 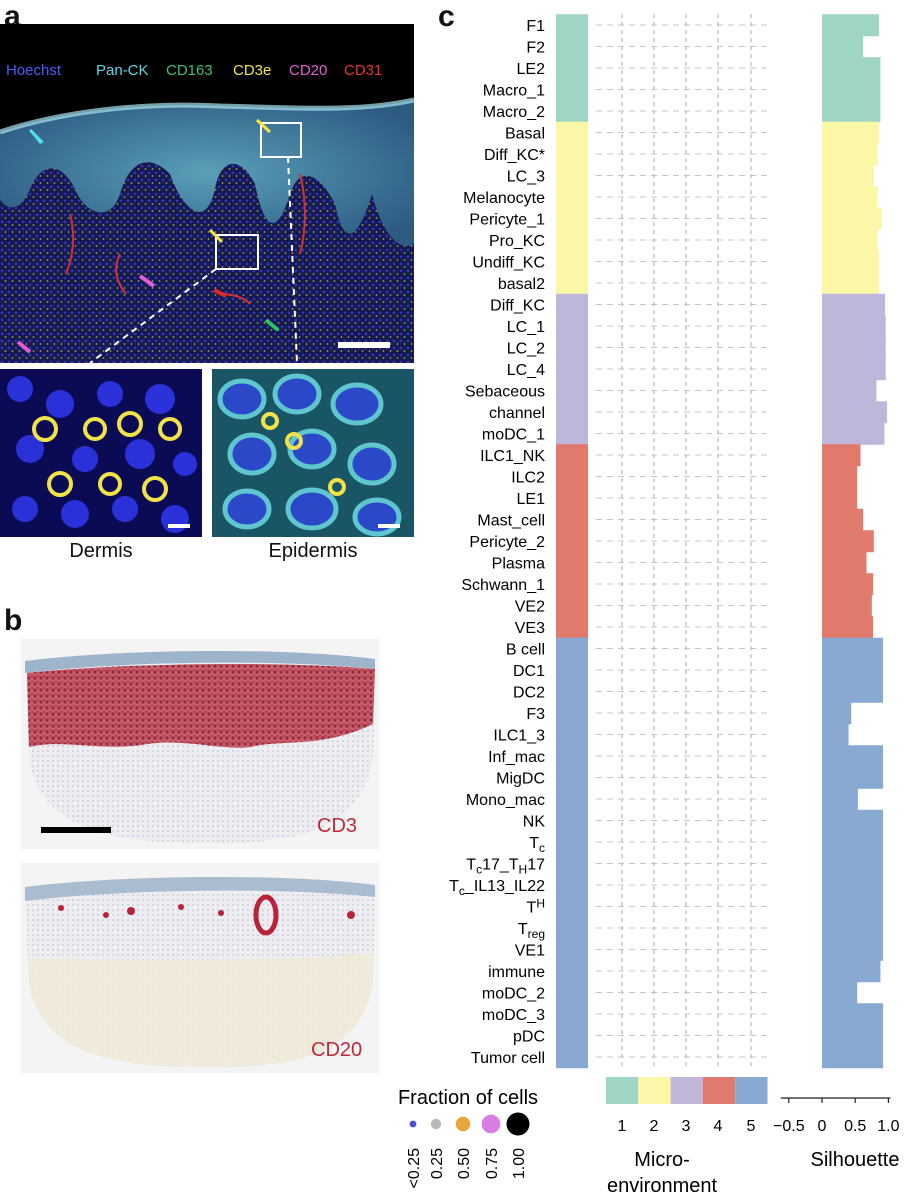 I want to click on row-label: Treg, so click(x=531, y=931).